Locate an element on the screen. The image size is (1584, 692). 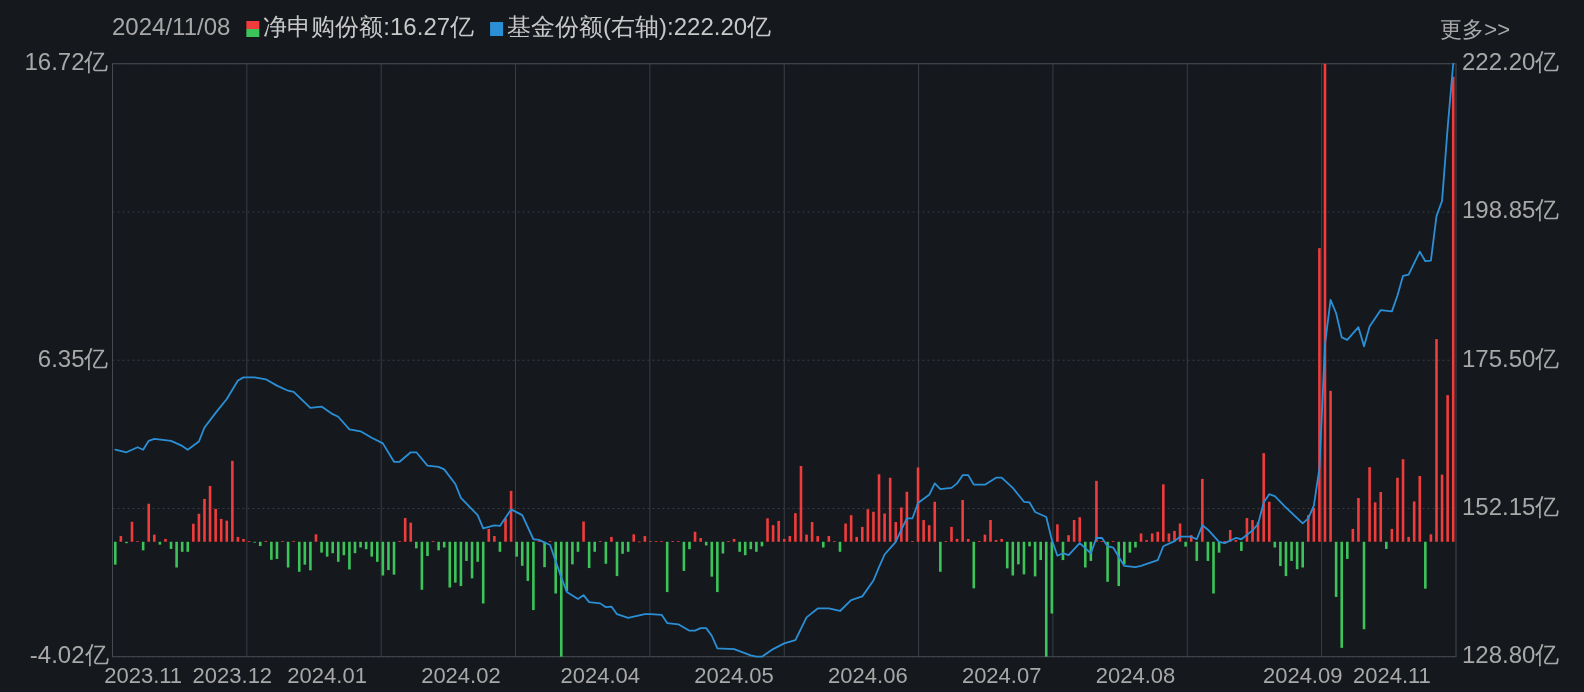
y-tick-label: 16.72亿 is located at coordinates (66, 62).